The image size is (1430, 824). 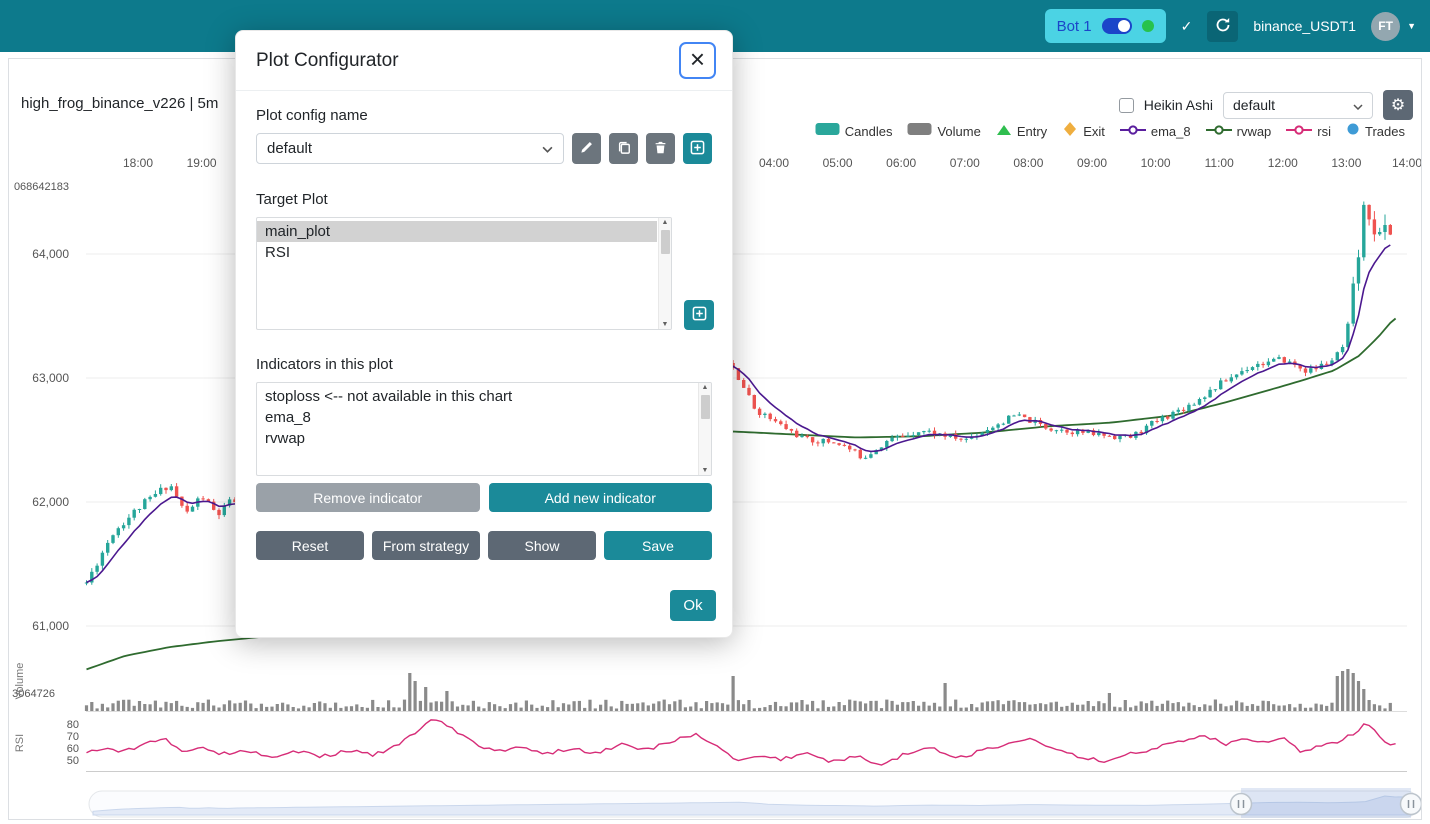 I want to click on heikin-ashi-label: Heikin Ashi, so click(x=1178, y=105).